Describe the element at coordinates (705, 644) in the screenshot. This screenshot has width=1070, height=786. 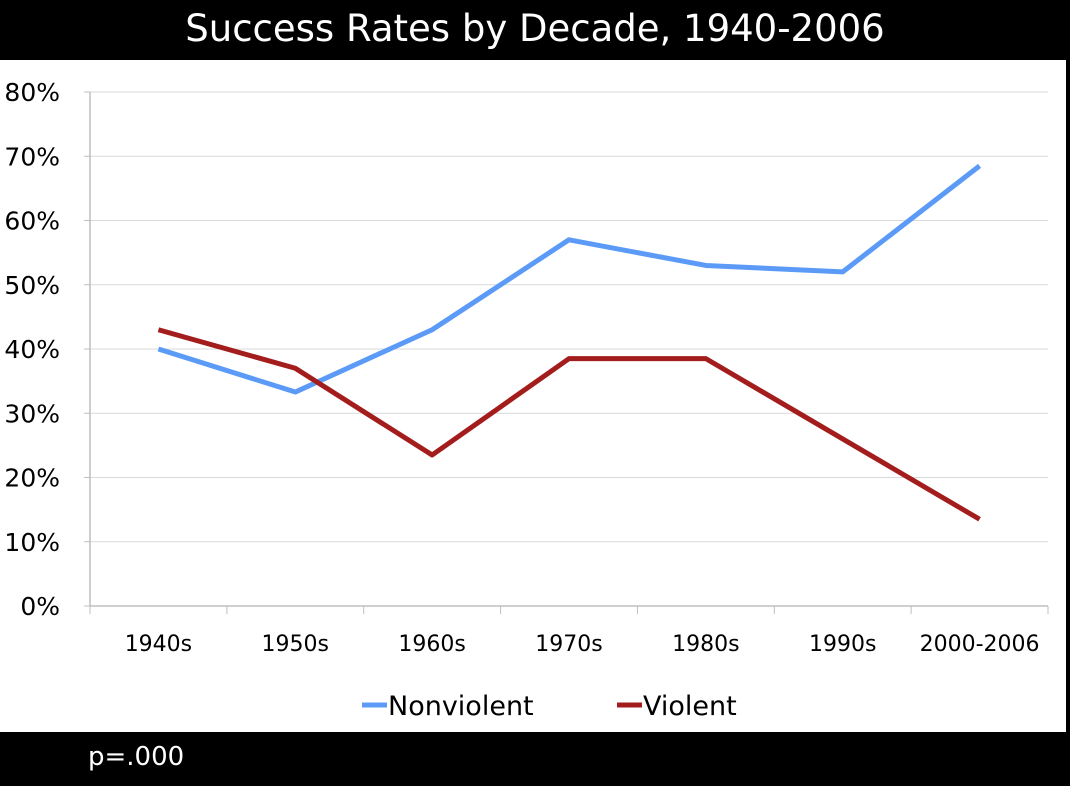
I see `x-tick-label: 1980s` at that location.